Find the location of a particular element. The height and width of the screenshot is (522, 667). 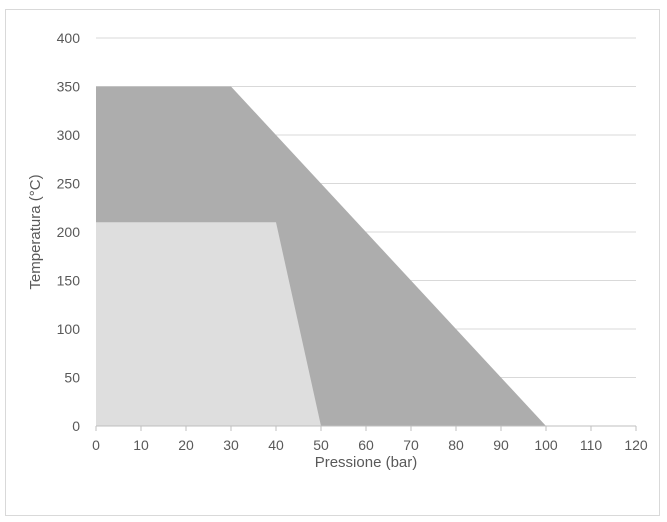

x-tick-label: 100 is located at coordinates (546, 445).